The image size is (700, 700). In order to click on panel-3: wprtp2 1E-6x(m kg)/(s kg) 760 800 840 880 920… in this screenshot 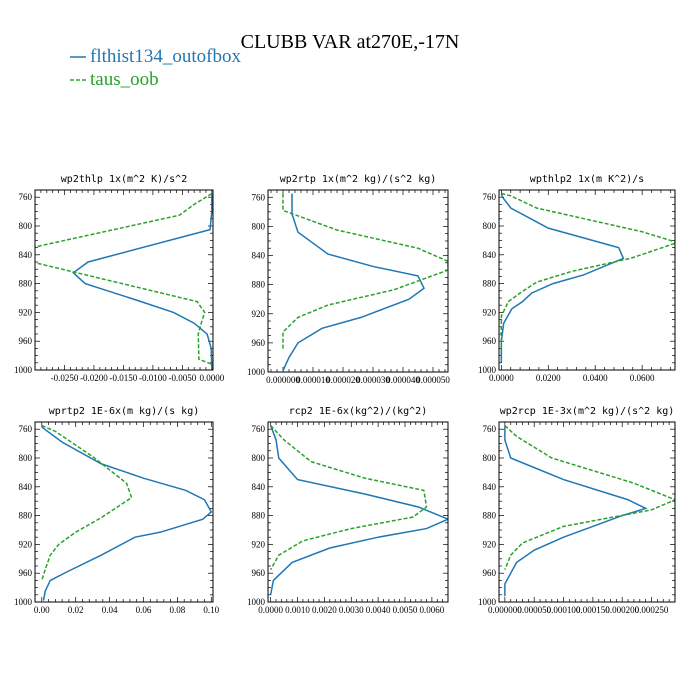, I will do `click(117, 510)`.